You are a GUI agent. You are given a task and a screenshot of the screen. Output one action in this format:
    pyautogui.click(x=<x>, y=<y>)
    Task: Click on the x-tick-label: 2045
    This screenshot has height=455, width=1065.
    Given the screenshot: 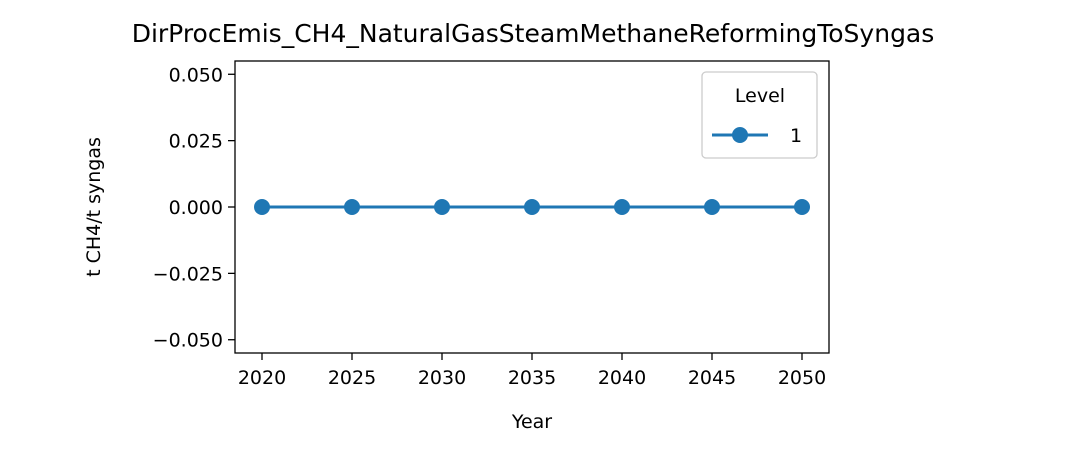 What is the action you would take?
    pyautogui.click(x=712, y=378)
    